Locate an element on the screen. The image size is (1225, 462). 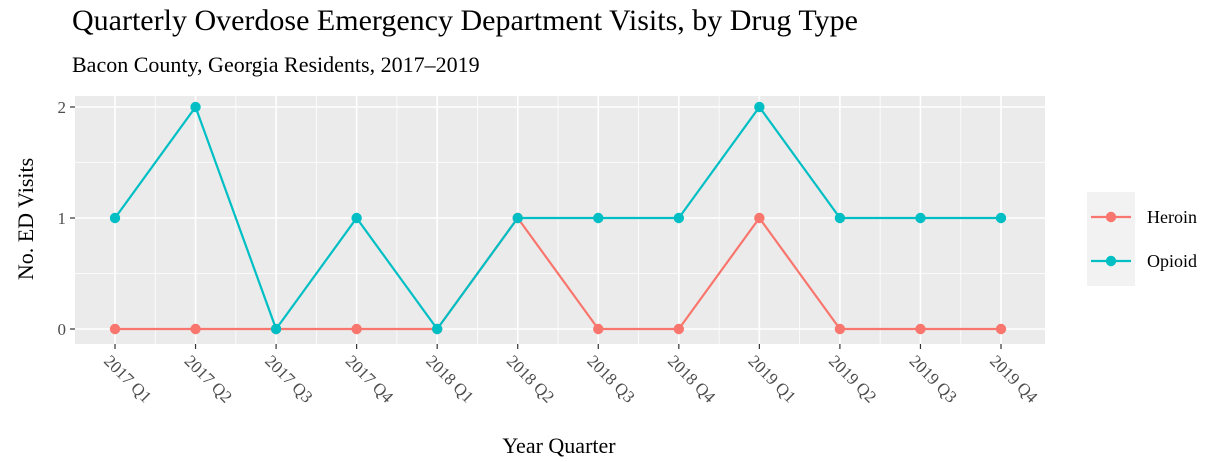
y-tick-label: 2 is located at coordinates (62, 107).